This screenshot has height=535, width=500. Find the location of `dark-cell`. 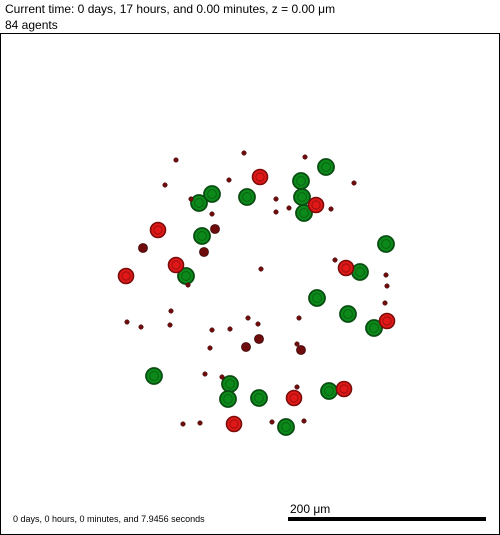

dark-cell is located at coordinates (301, 350).